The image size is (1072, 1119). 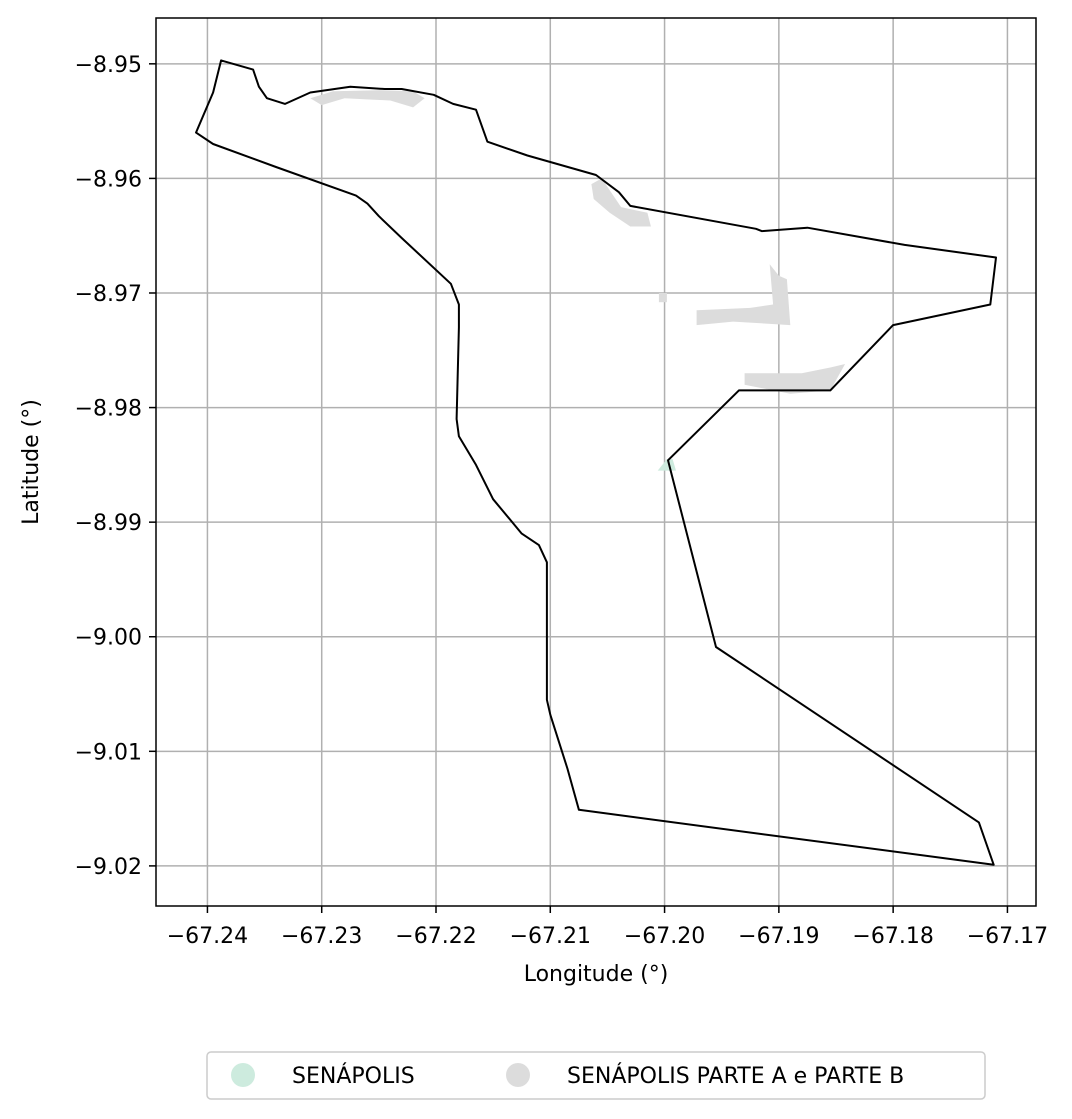 I want to click on legend-entry-senapolis-parte-a-e-parte-b: SENÁPOLIS PARTE A e PARTE B, so click(x=735, y=1076).